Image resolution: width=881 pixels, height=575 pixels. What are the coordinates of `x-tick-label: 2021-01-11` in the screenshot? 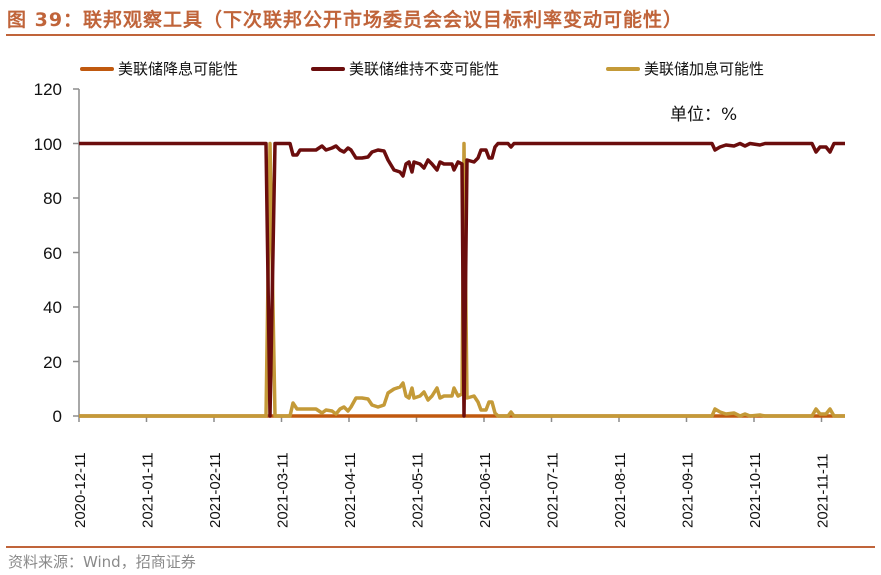 It's located at (148, 490).